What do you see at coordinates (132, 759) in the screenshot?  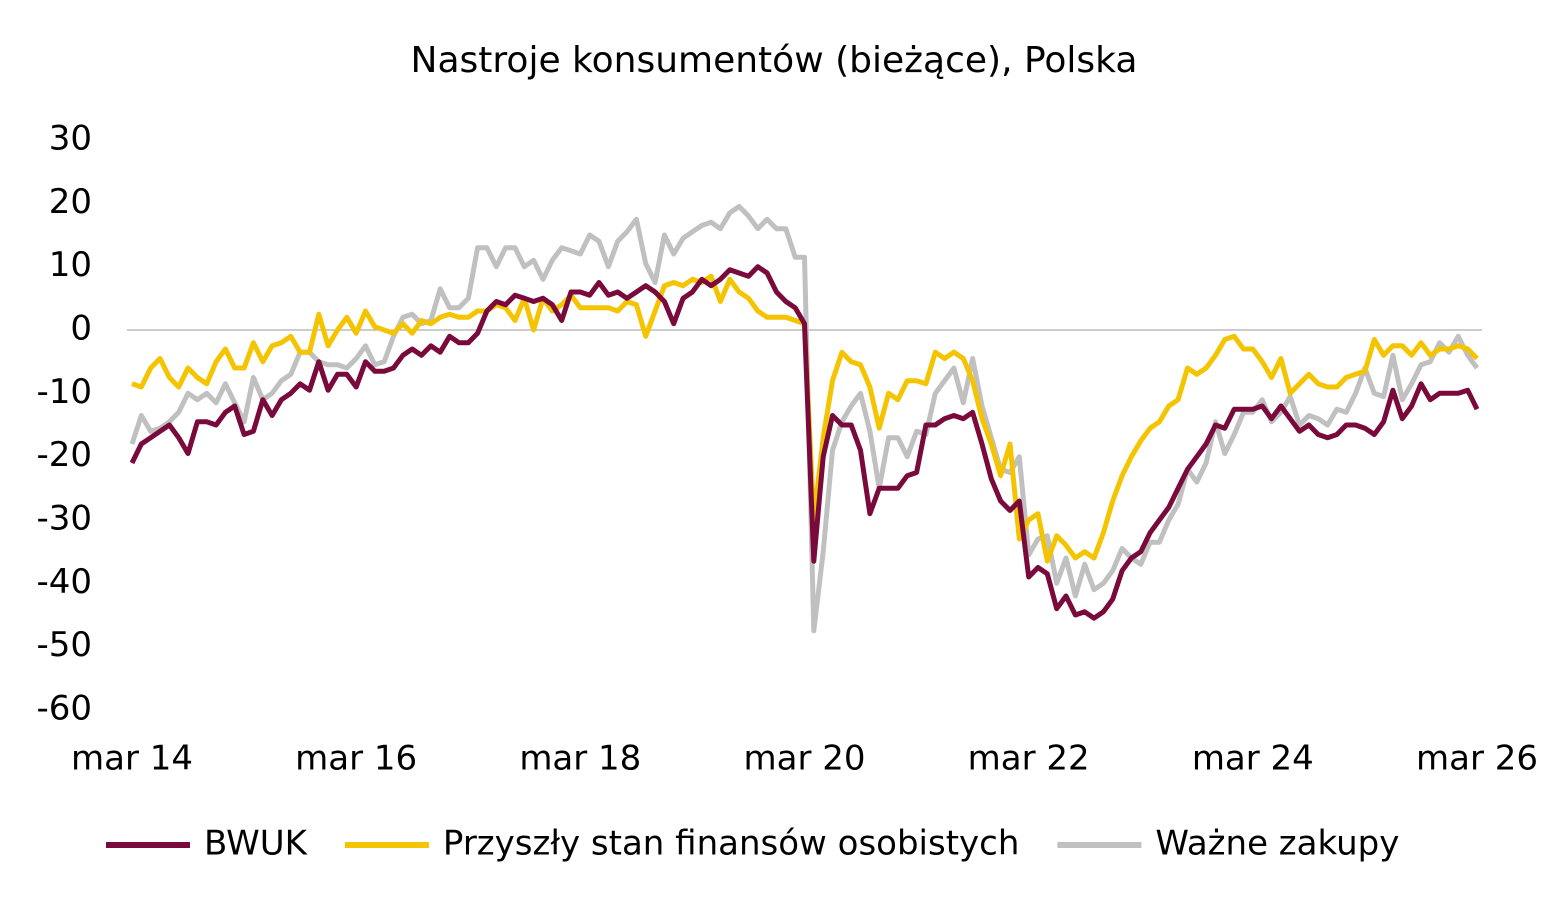 I see `x-tick-label: mar 14` at bounding box center [132, 759].